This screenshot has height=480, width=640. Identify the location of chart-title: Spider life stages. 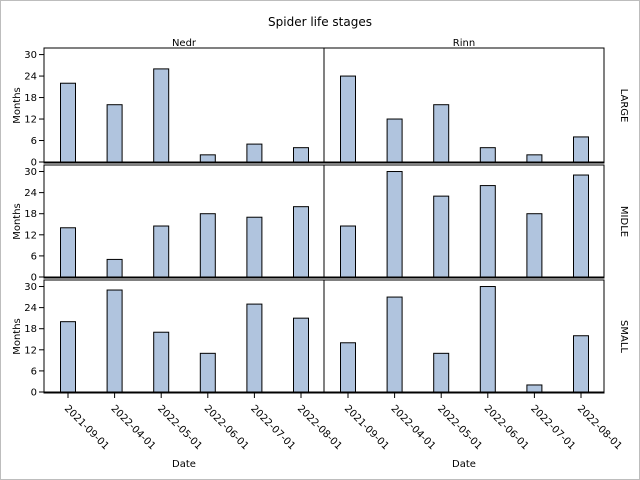
(320, 22).